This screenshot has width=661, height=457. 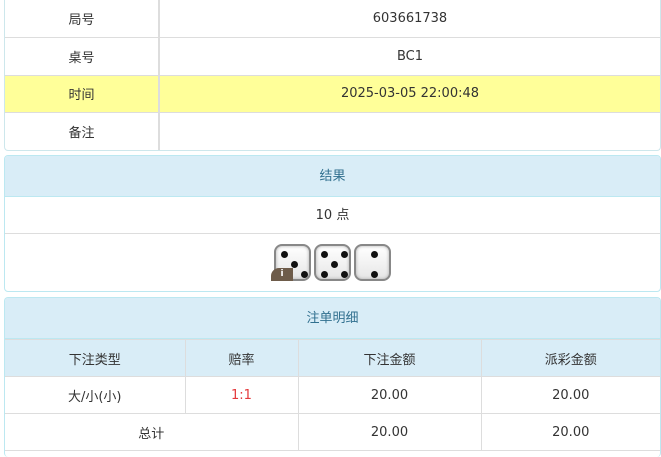 I want to click on total-row: 总计 20.00 20.00, so click(x=332, y=432).